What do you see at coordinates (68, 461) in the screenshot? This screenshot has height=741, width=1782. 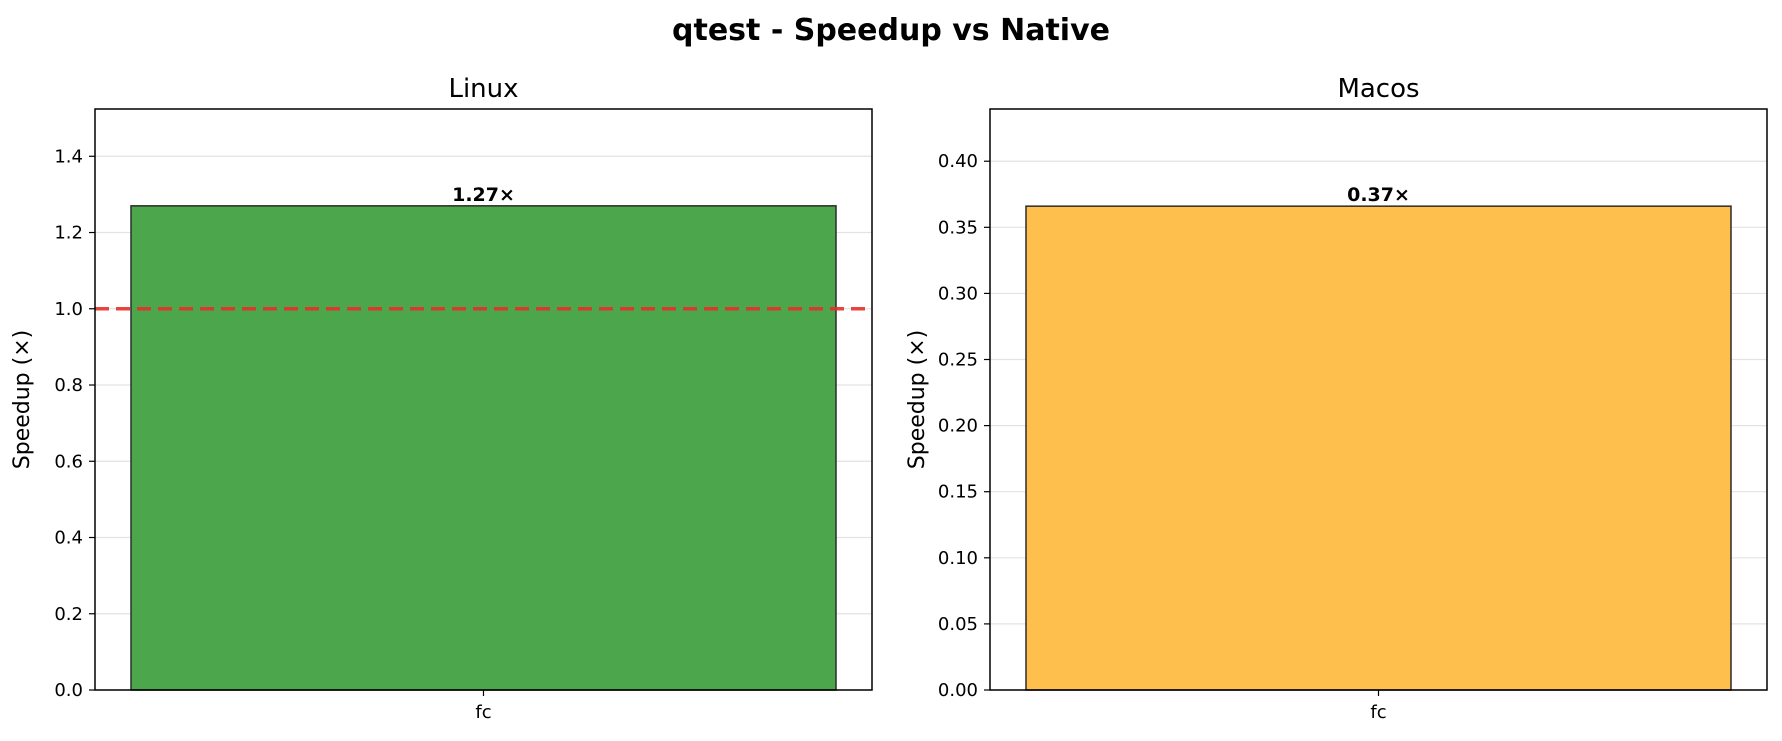 I see `y-tick-label: 0.6` at bounding box center [68, 461].